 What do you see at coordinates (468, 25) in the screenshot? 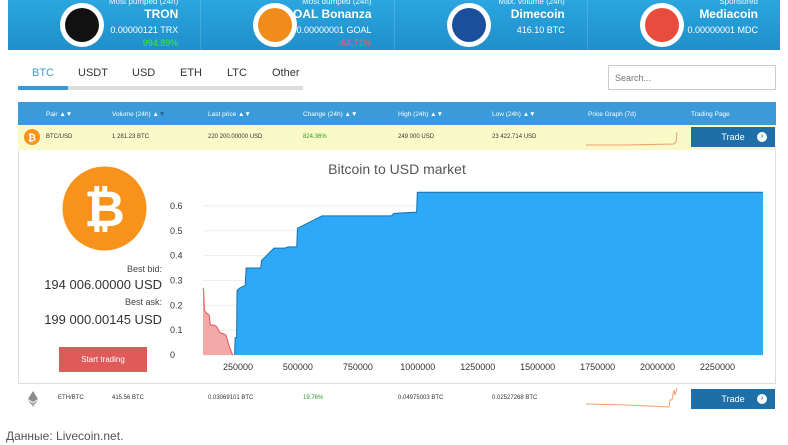
I see `dimecoin-logo-icon` at bounding box center [468, 25].